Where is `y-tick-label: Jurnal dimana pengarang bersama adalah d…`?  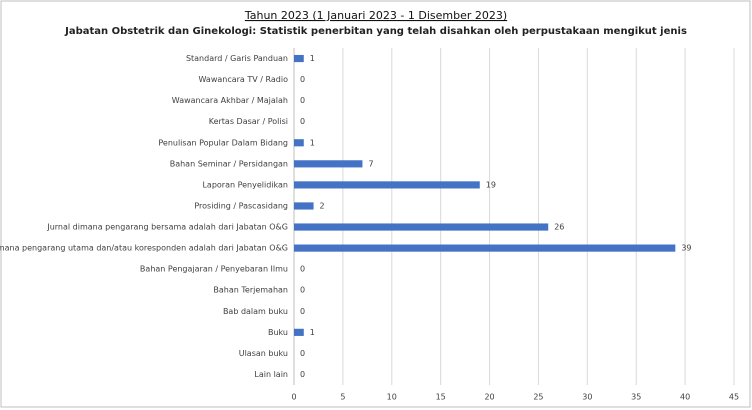
y-tick-label: Jurnal dimana pengarang bersama adalah d… is located at coordinates (167, 227).